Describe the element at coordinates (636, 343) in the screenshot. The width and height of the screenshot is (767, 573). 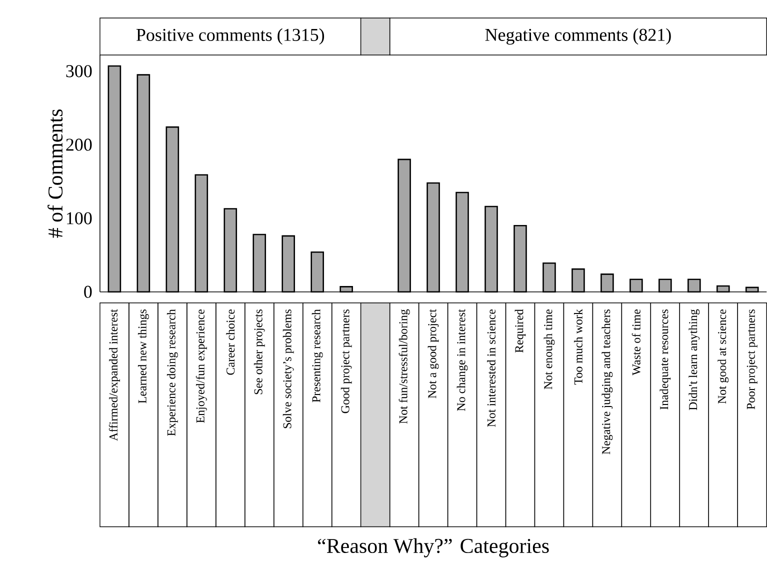
I see `x-tick-label: Waste of time` at that location.